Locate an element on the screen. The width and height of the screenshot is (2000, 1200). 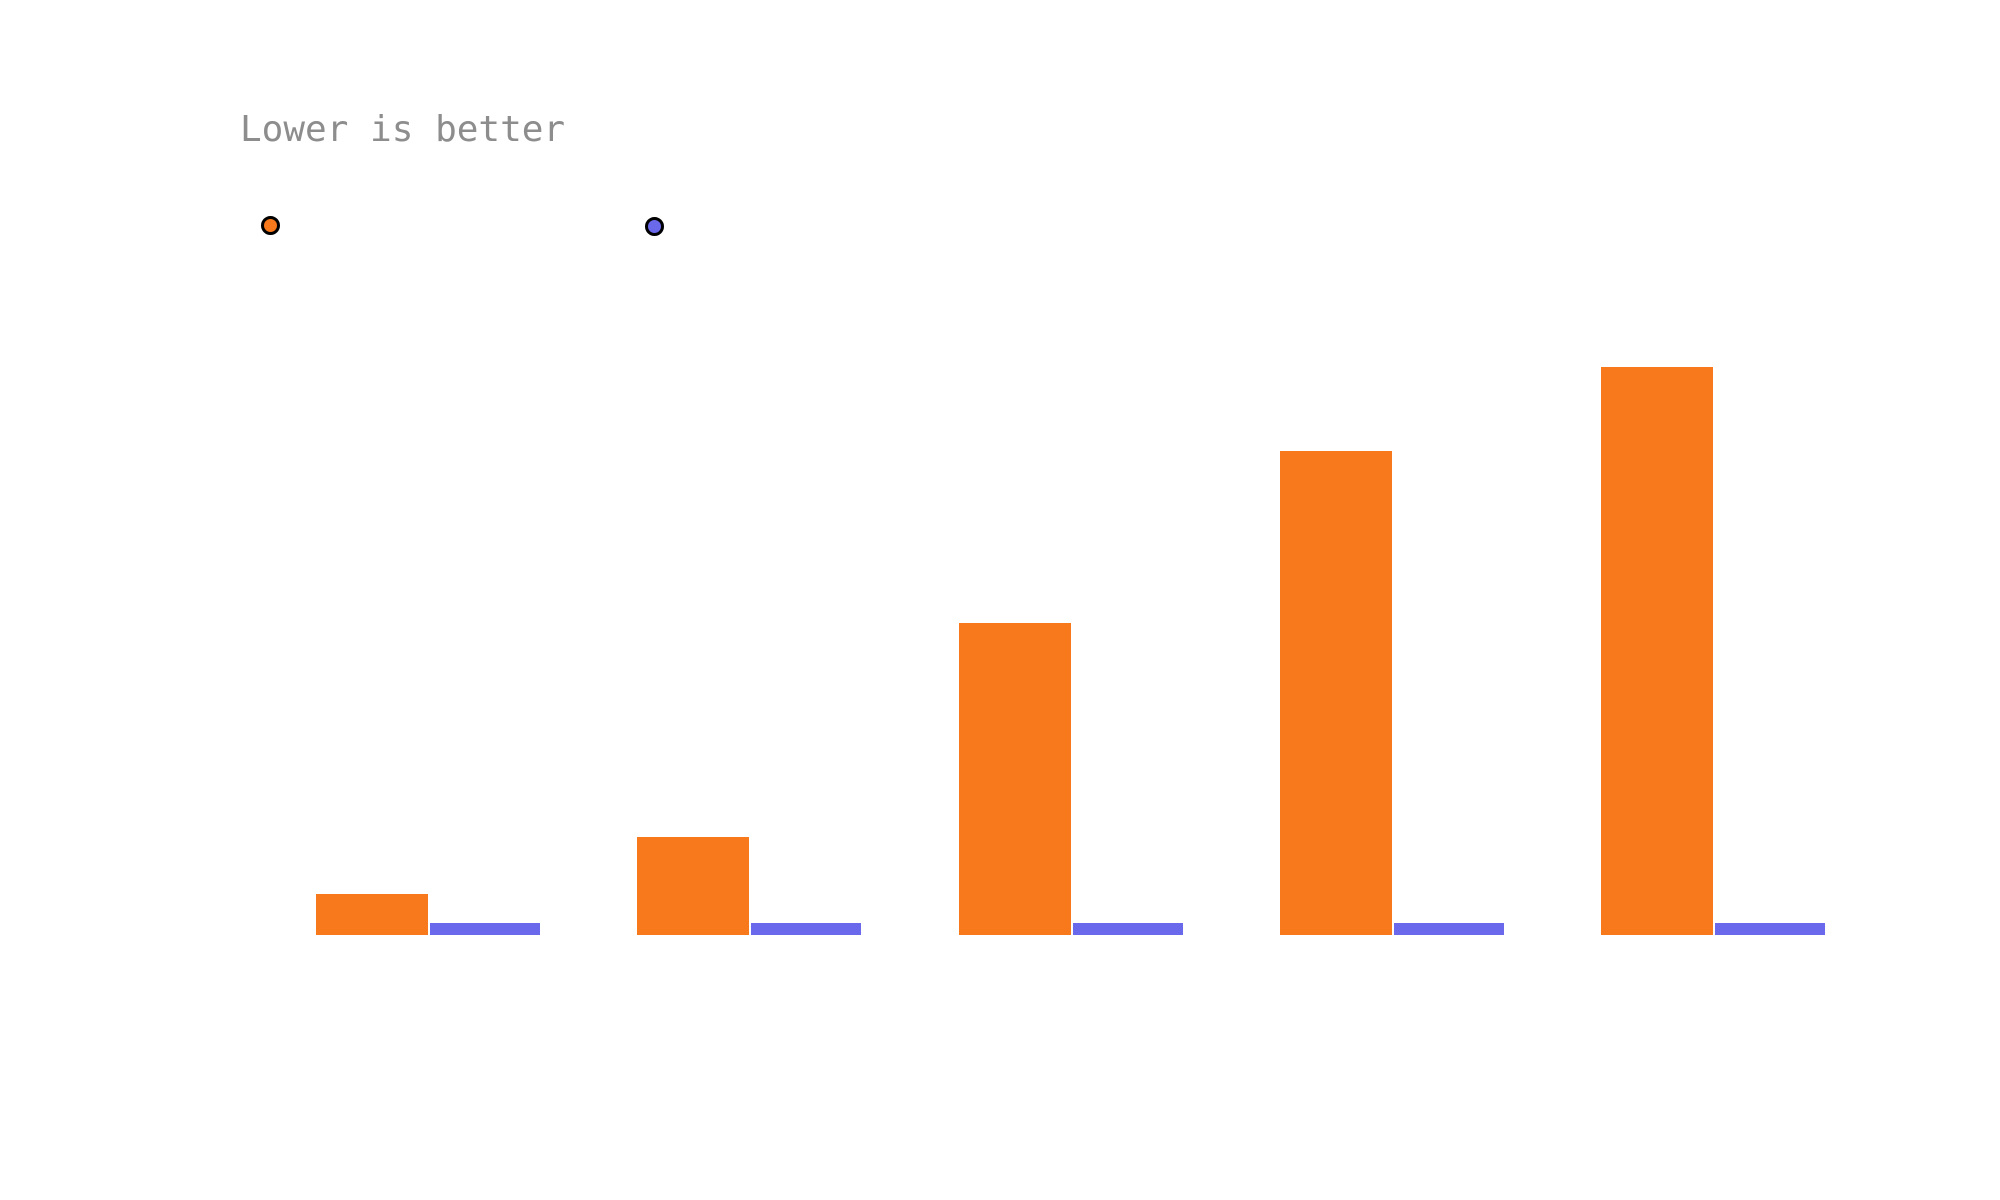
legend-item-orange is located at coordinates (277, 225).